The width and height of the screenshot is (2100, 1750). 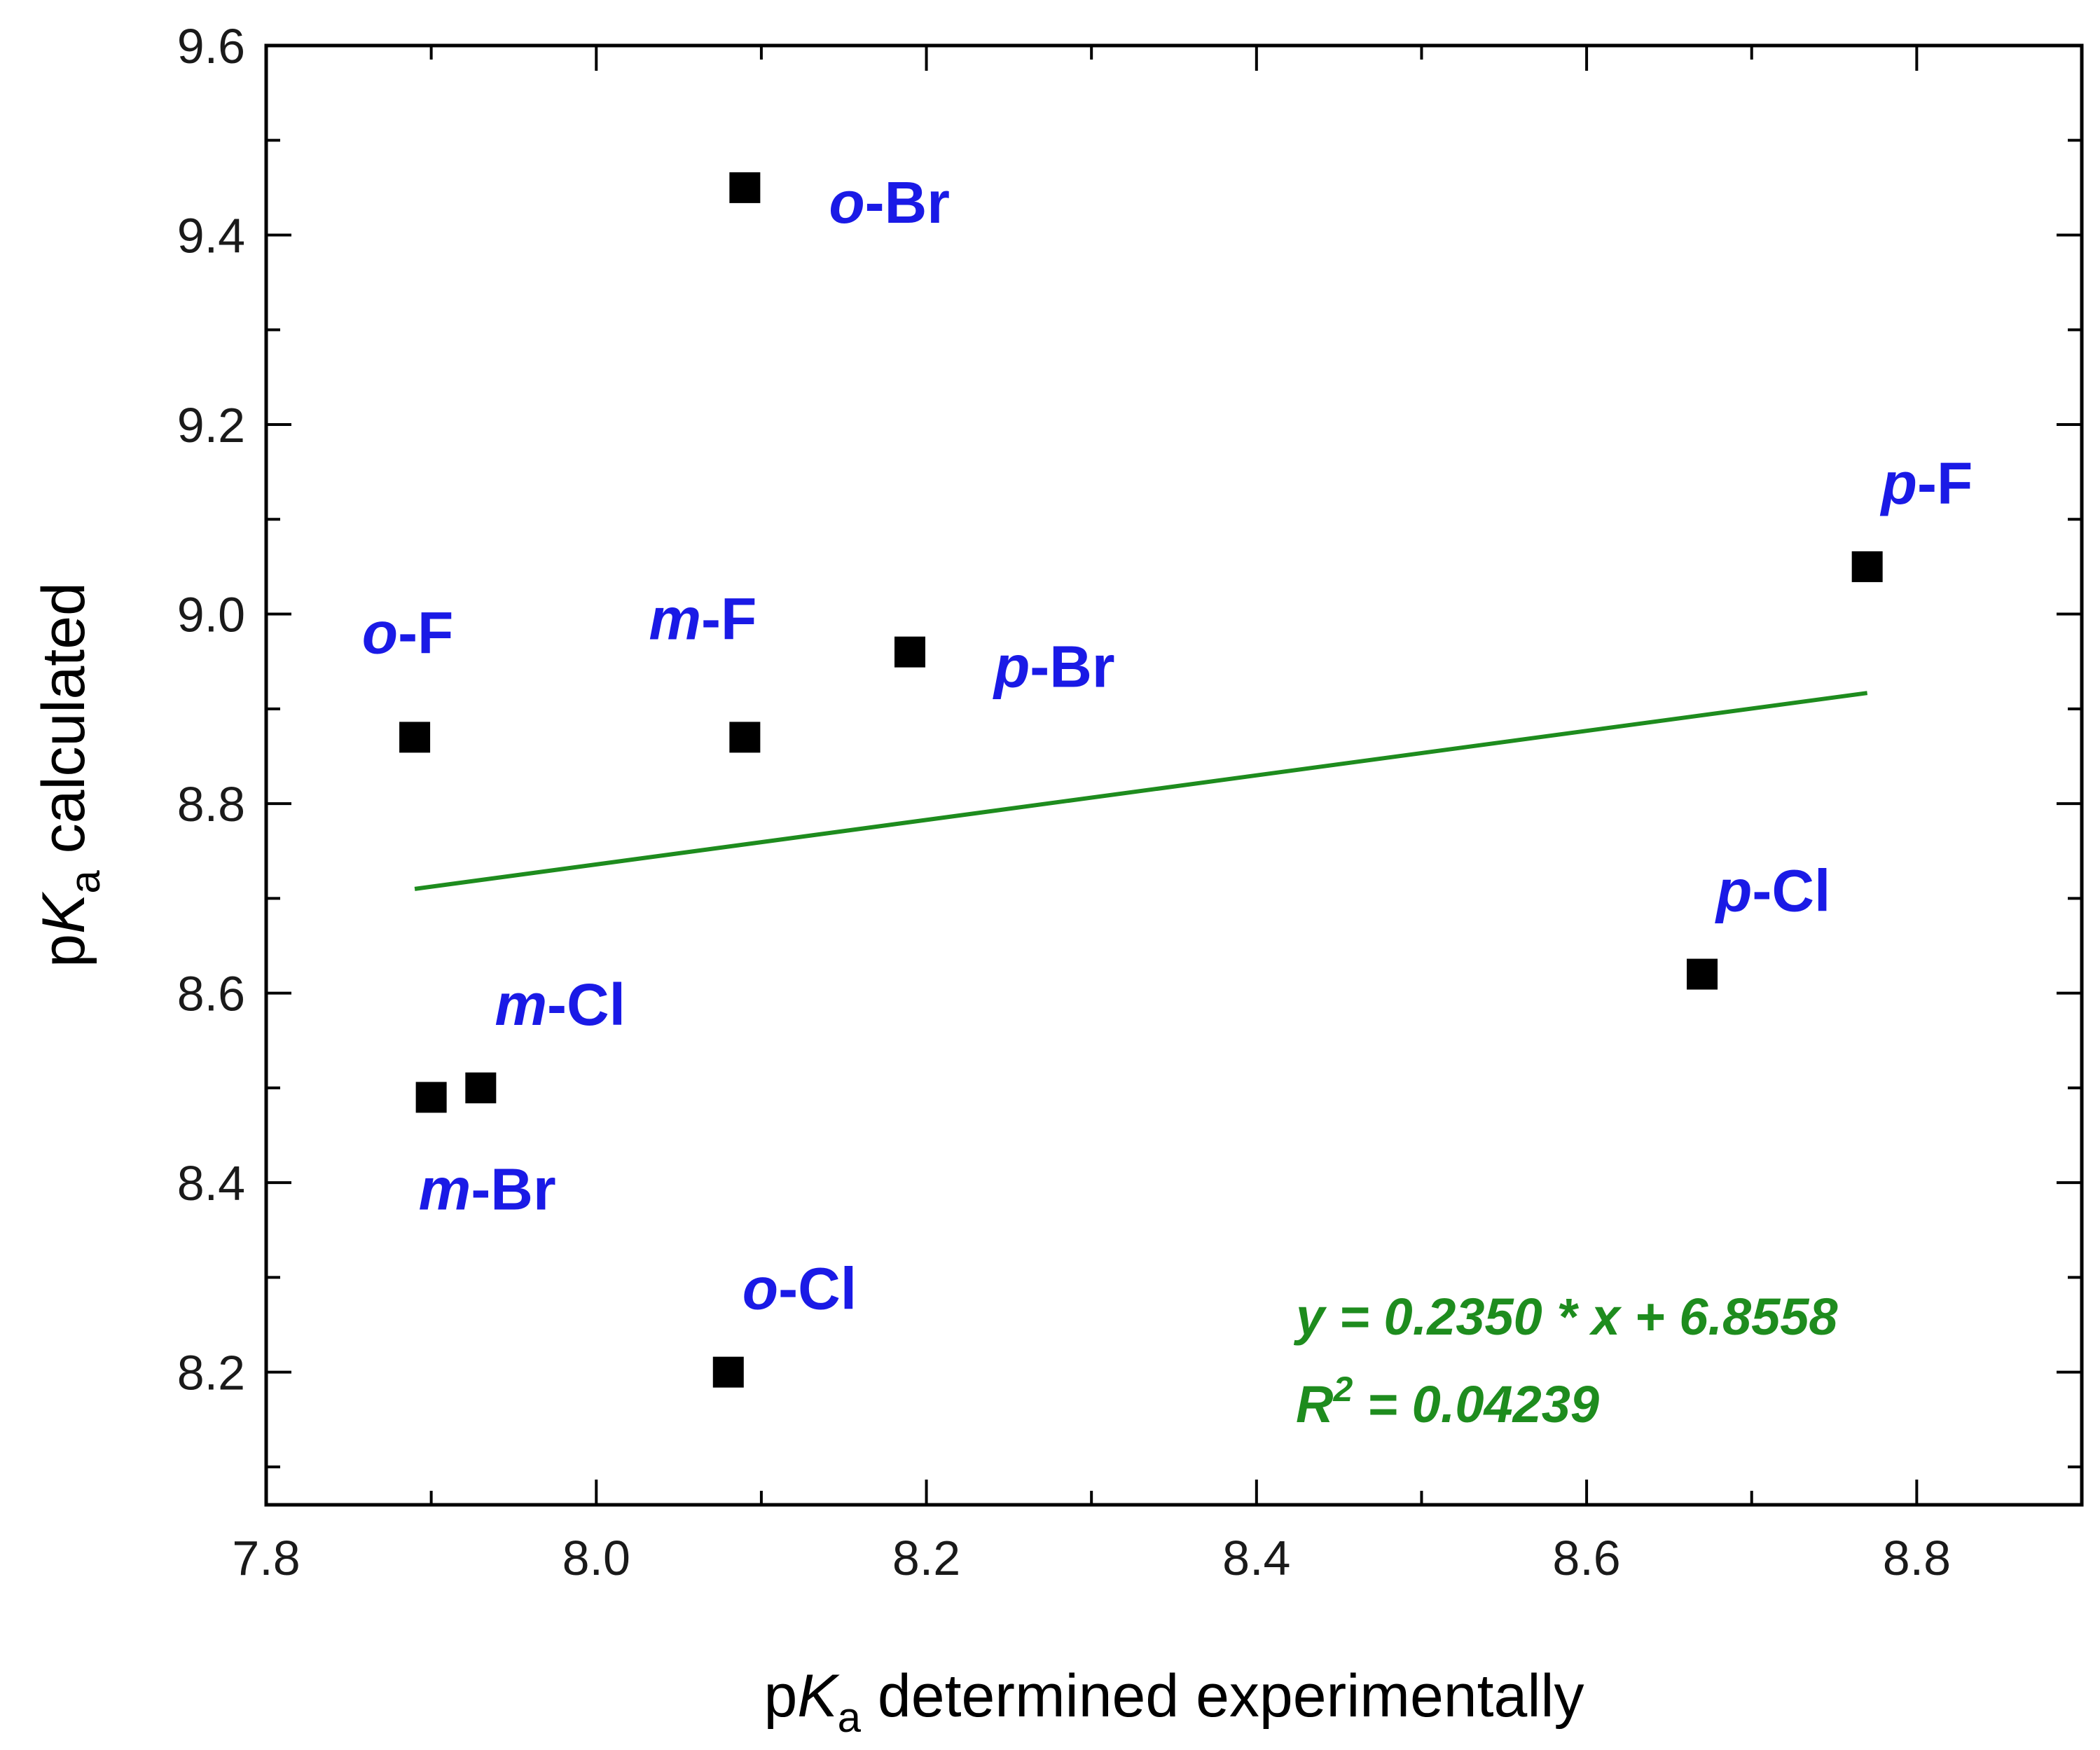 I want to click on x-tick-label: 7.8, so click(x=266, y=1558).